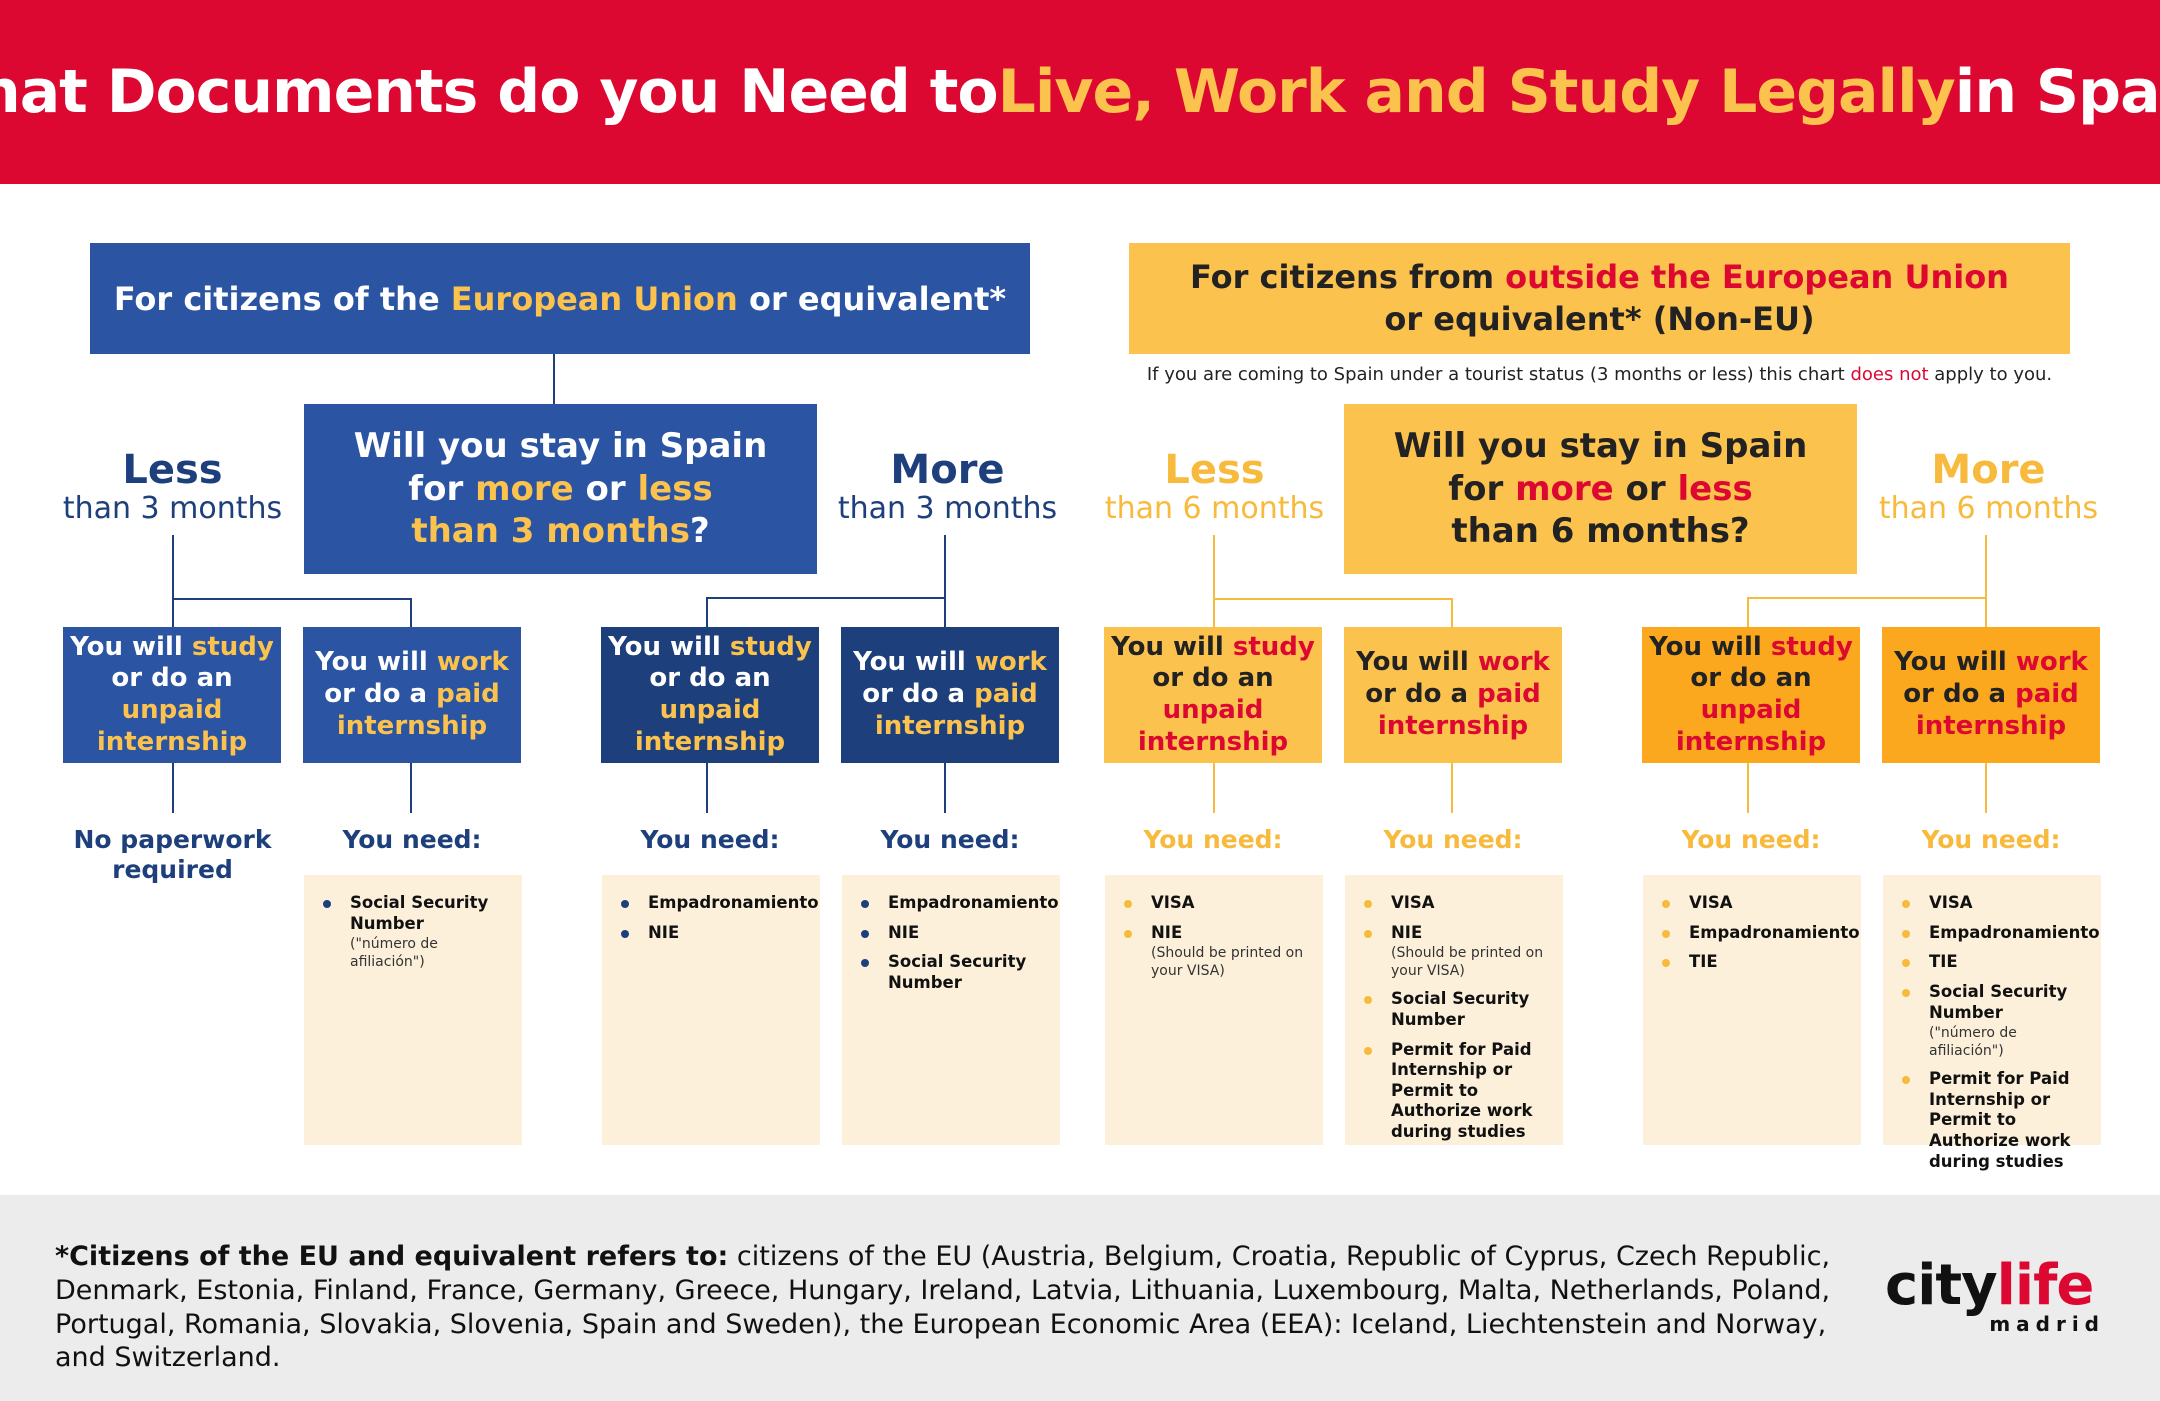 Image resolution: width=2160 pixels, height=1401 pixels. Describe the element at coordinates (1482, 488) in the screenshot. I see `noneu-question-for: for` at that location.